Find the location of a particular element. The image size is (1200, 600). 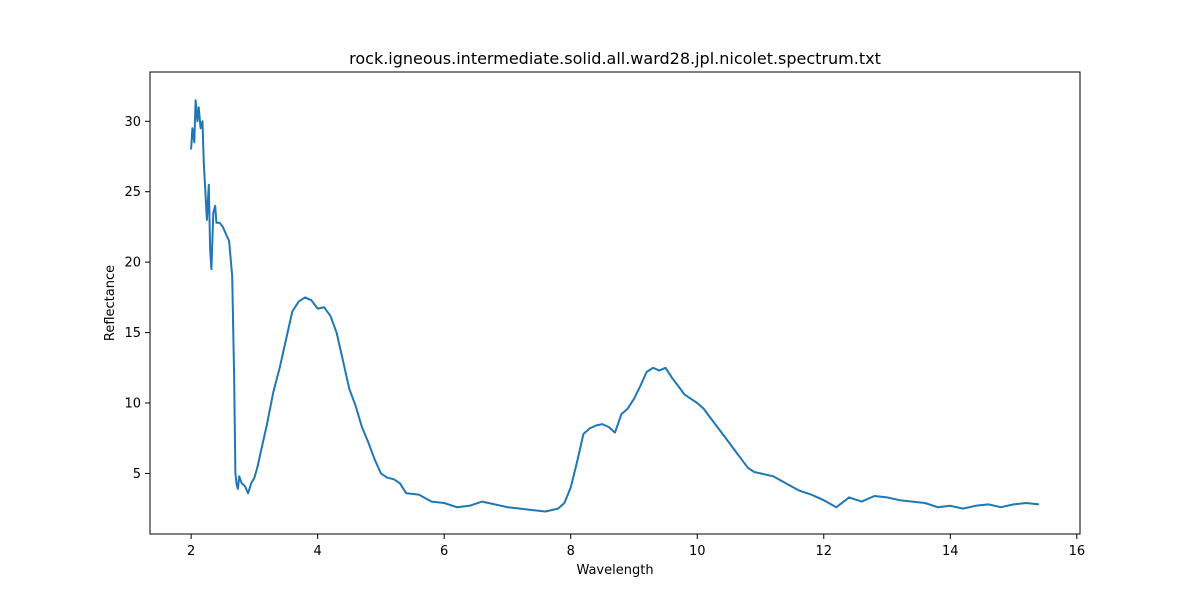

x-tick-label: 4 is located at coordinates (318, 551).